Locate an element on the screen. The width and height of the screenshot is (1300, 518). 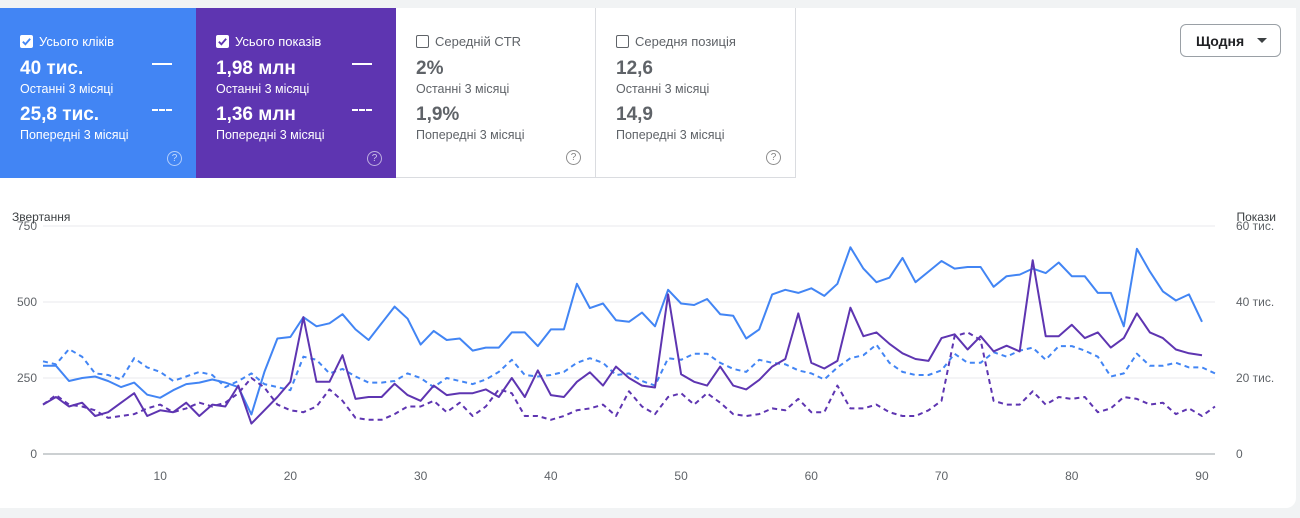
x-tick-label: 60 is located at coordinates (812, 476).